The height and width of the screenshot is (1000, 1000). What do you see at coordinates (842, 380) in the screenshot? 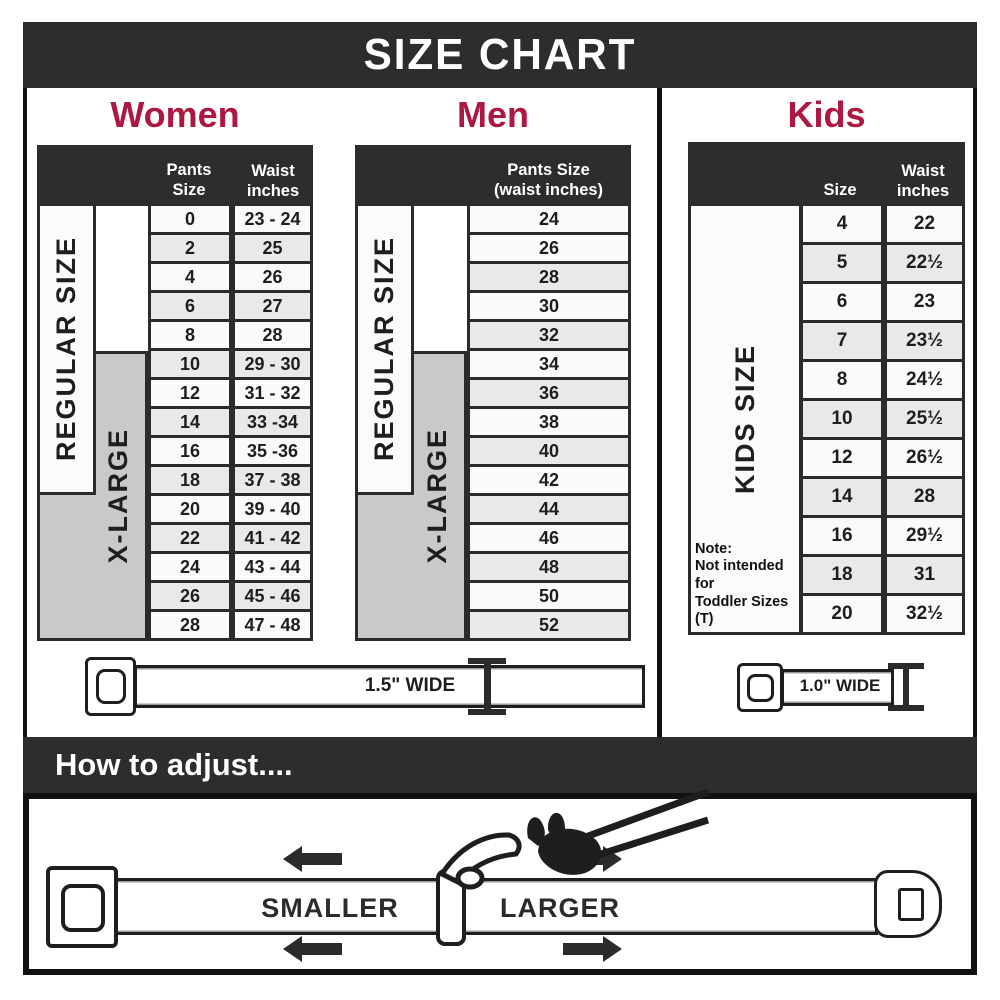
I see `table-cell: 8` at bounding box center [842, 380].